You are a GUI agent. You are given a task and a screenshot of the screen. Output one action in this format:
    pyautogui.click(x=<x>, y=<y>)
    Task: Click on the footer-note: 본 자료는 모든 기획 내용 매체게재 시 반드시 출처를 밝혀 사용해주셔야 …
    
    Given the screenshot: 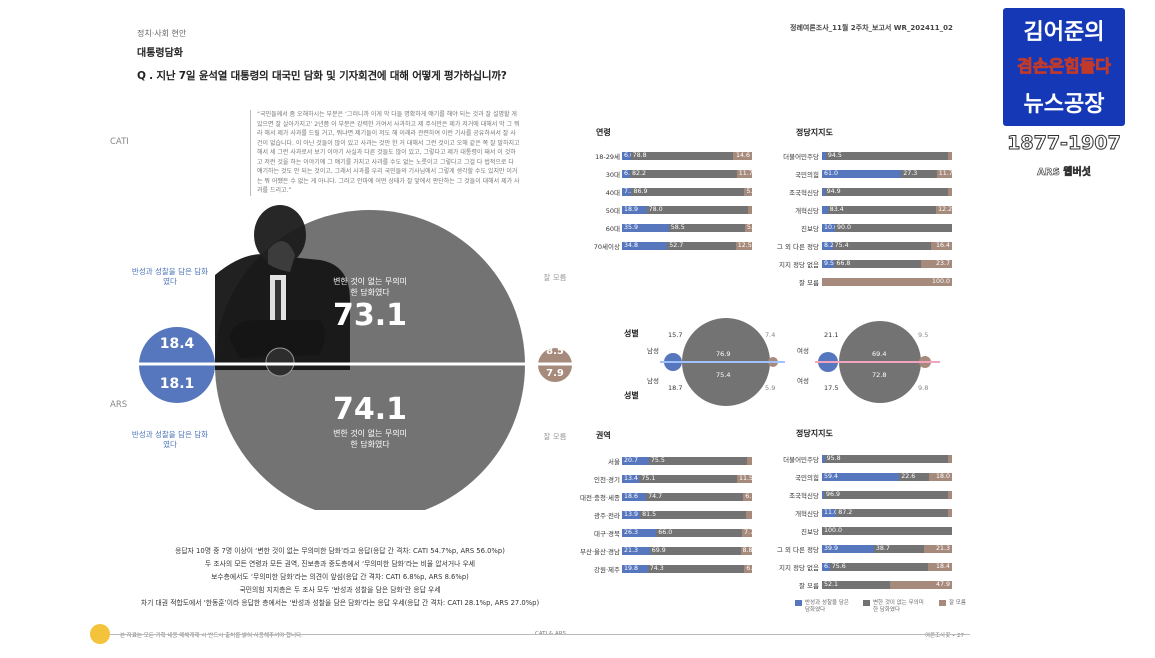 What is the action you would take?
    pyautogui.click(x=211, y=636)
    